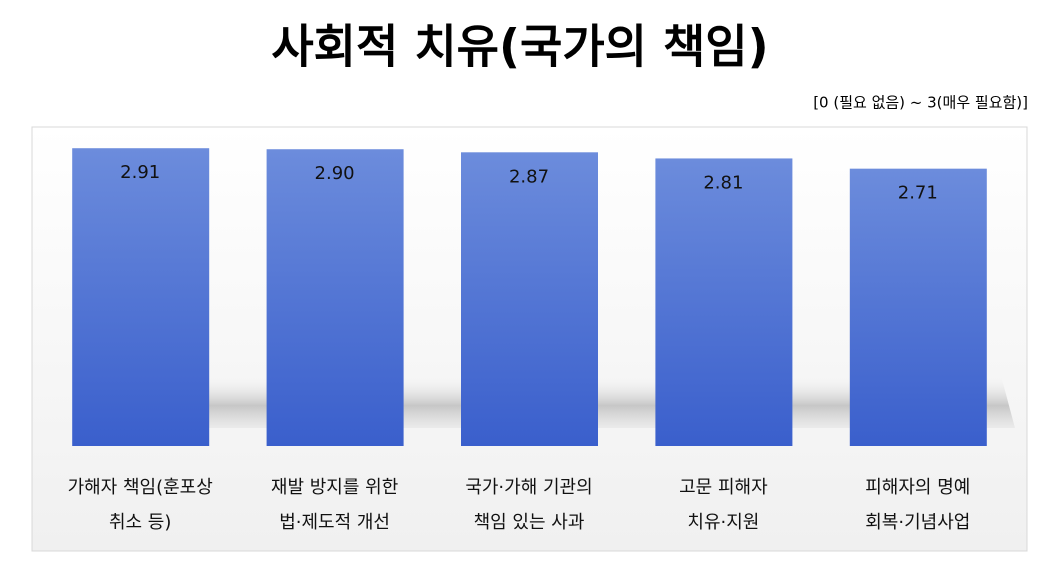  What do you see at coordinates (529, 176) in the screenshot?
I see `value-label: 2.87` at bounding box center [529, 176].